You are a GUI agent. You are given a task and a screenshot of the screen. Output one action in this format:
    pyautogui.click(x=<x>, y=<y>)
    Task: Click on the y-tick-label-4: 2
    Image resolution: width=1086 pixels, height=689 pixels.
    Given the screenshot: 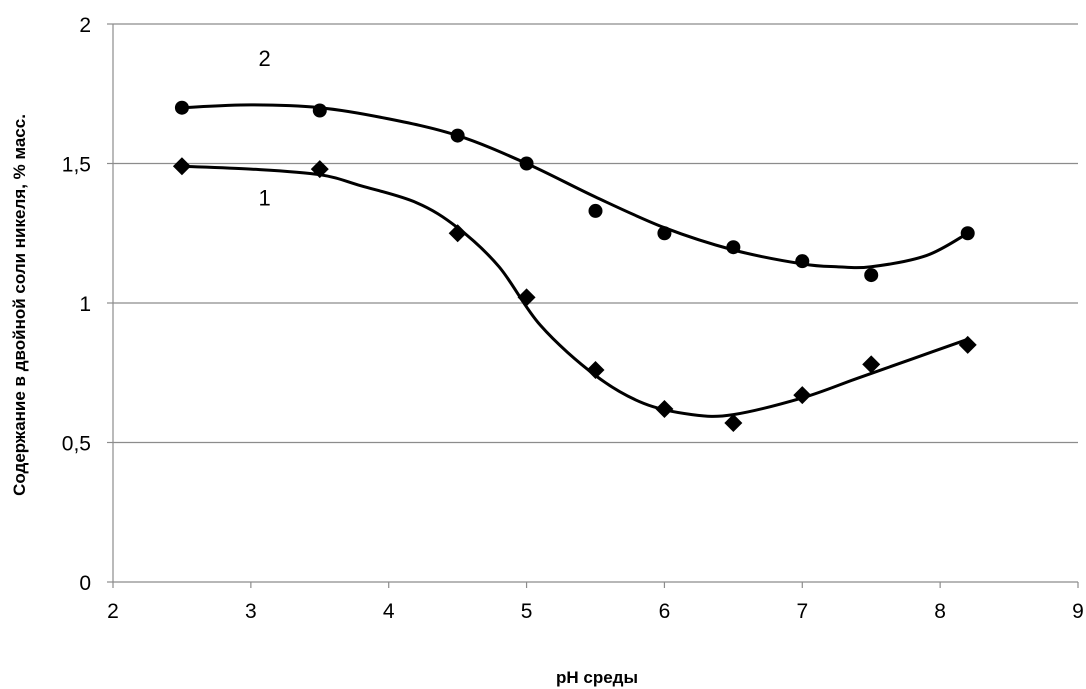 What is the action you would take?
    pyautogui.click(x=85, y=25)
    